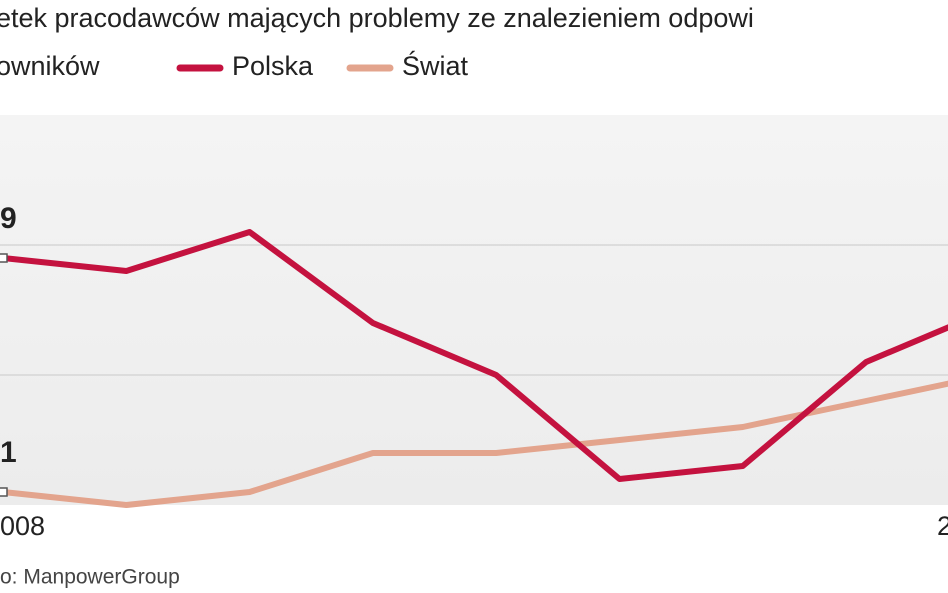 This screenshot has width=948, height=593. What do you see at coordinates (22, 526) in the screenshot?
I see `x-tick-label: 008` at bounding box center [22, 526].